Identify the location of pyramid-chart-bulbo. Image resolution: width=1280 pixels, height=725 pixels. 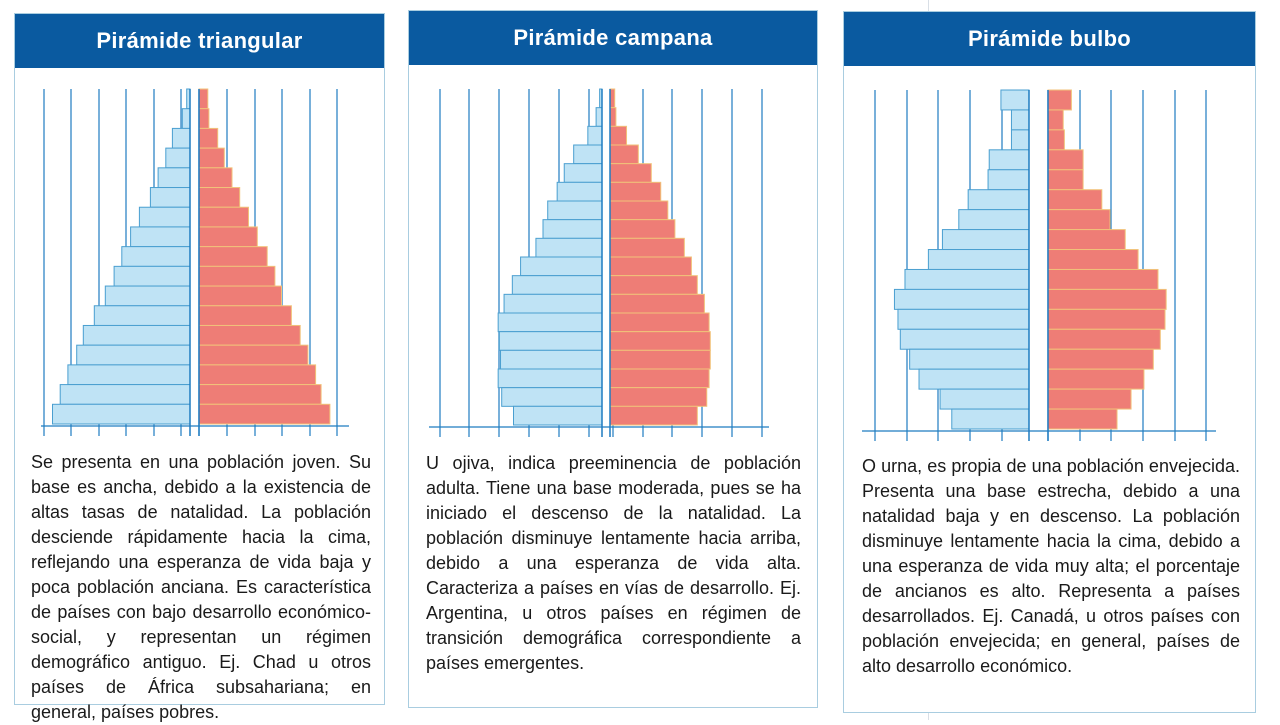
(1039, 265).